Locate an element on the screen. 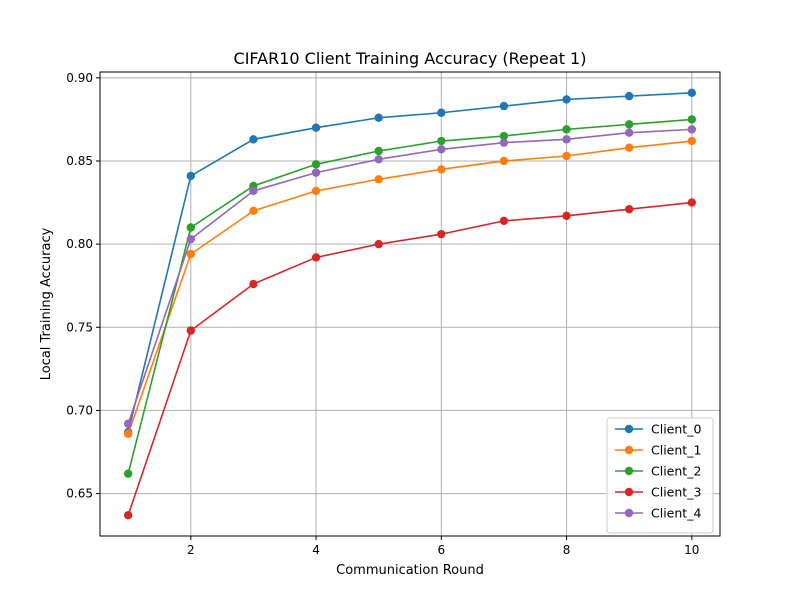 Image resolution: width=800 pixels, height=604 pixels. legend: Client_0 Client_1 Client_2 Client_3 Client_4 is located at coordinates (660, 475).